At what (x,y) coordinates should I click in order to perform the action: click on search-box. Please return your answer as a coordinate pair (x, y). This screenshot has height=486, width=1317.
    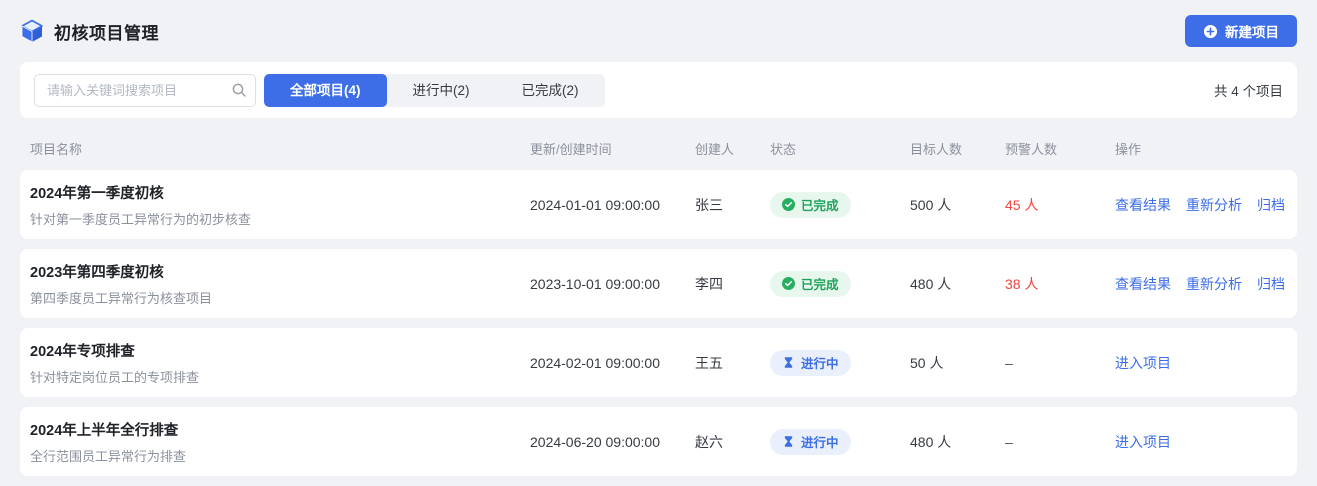
    Looking at the image, I should click on (145, 90).